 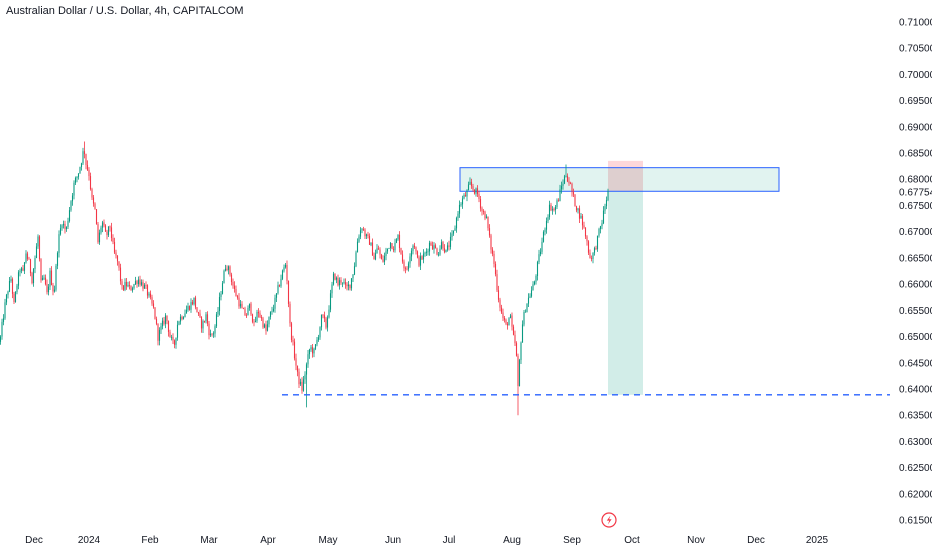 What do you see at coordinates (268, 540) in the screenshot?
I see `time-tick-label: Apr` at bounding box center [268, 540].